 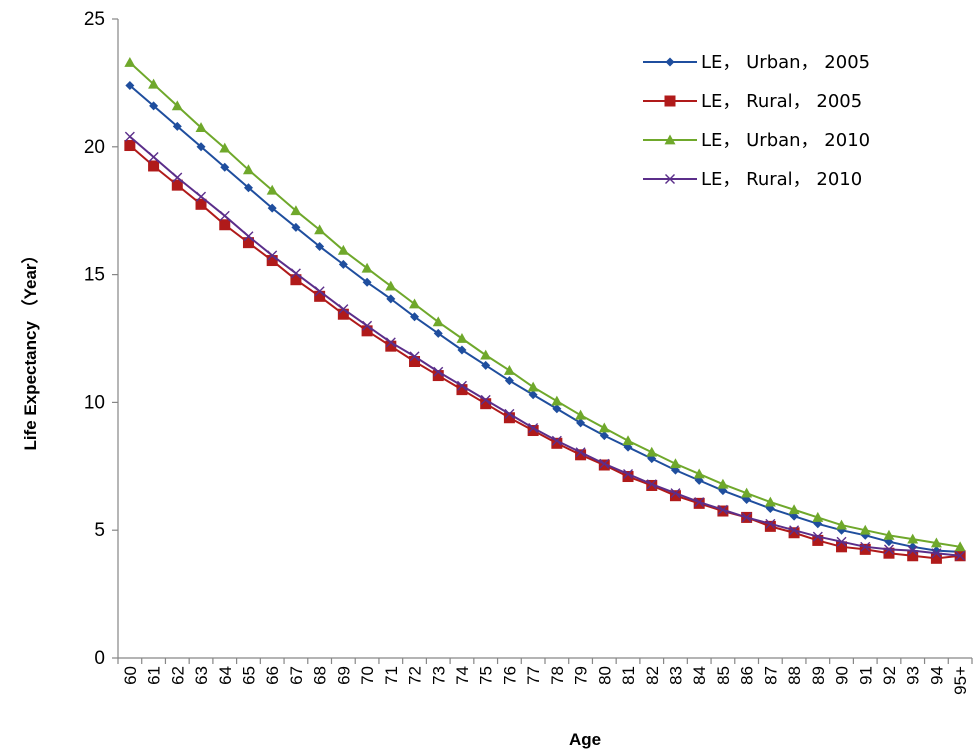 I want to click on legend-label: LE， Urban， 2010, so click(x=785, y=140).